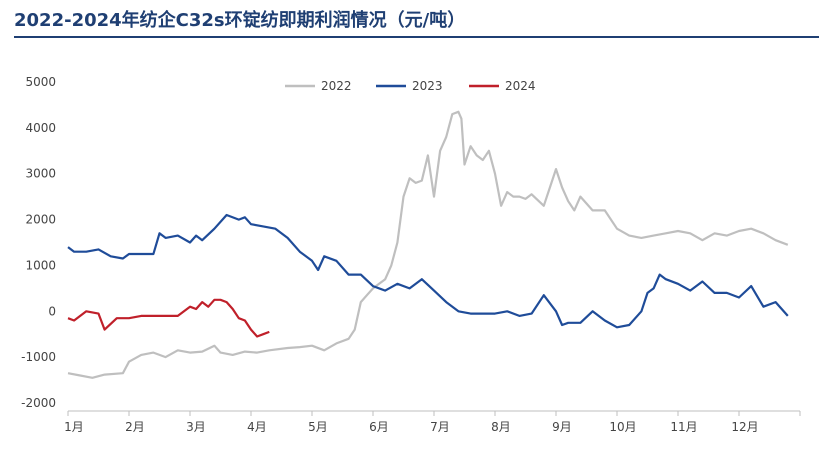 The height and width of the screenshot is (462, 831). What do you see at coordinates (744, 427) in the screenshot?
I see `x-tick-label: 12月` at bounding box center [744, 427].